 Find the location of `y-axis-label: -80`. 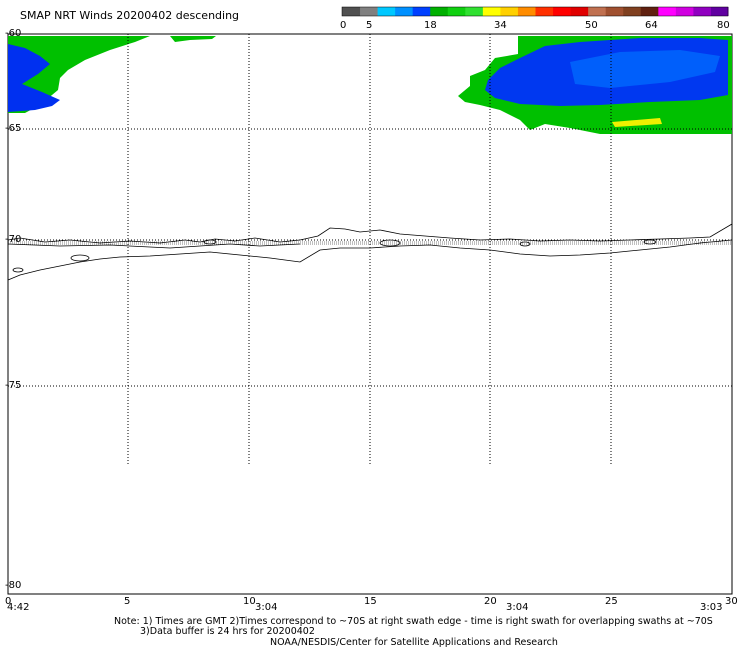

y-axis-label: -80 is located at coordinates (13, 585).